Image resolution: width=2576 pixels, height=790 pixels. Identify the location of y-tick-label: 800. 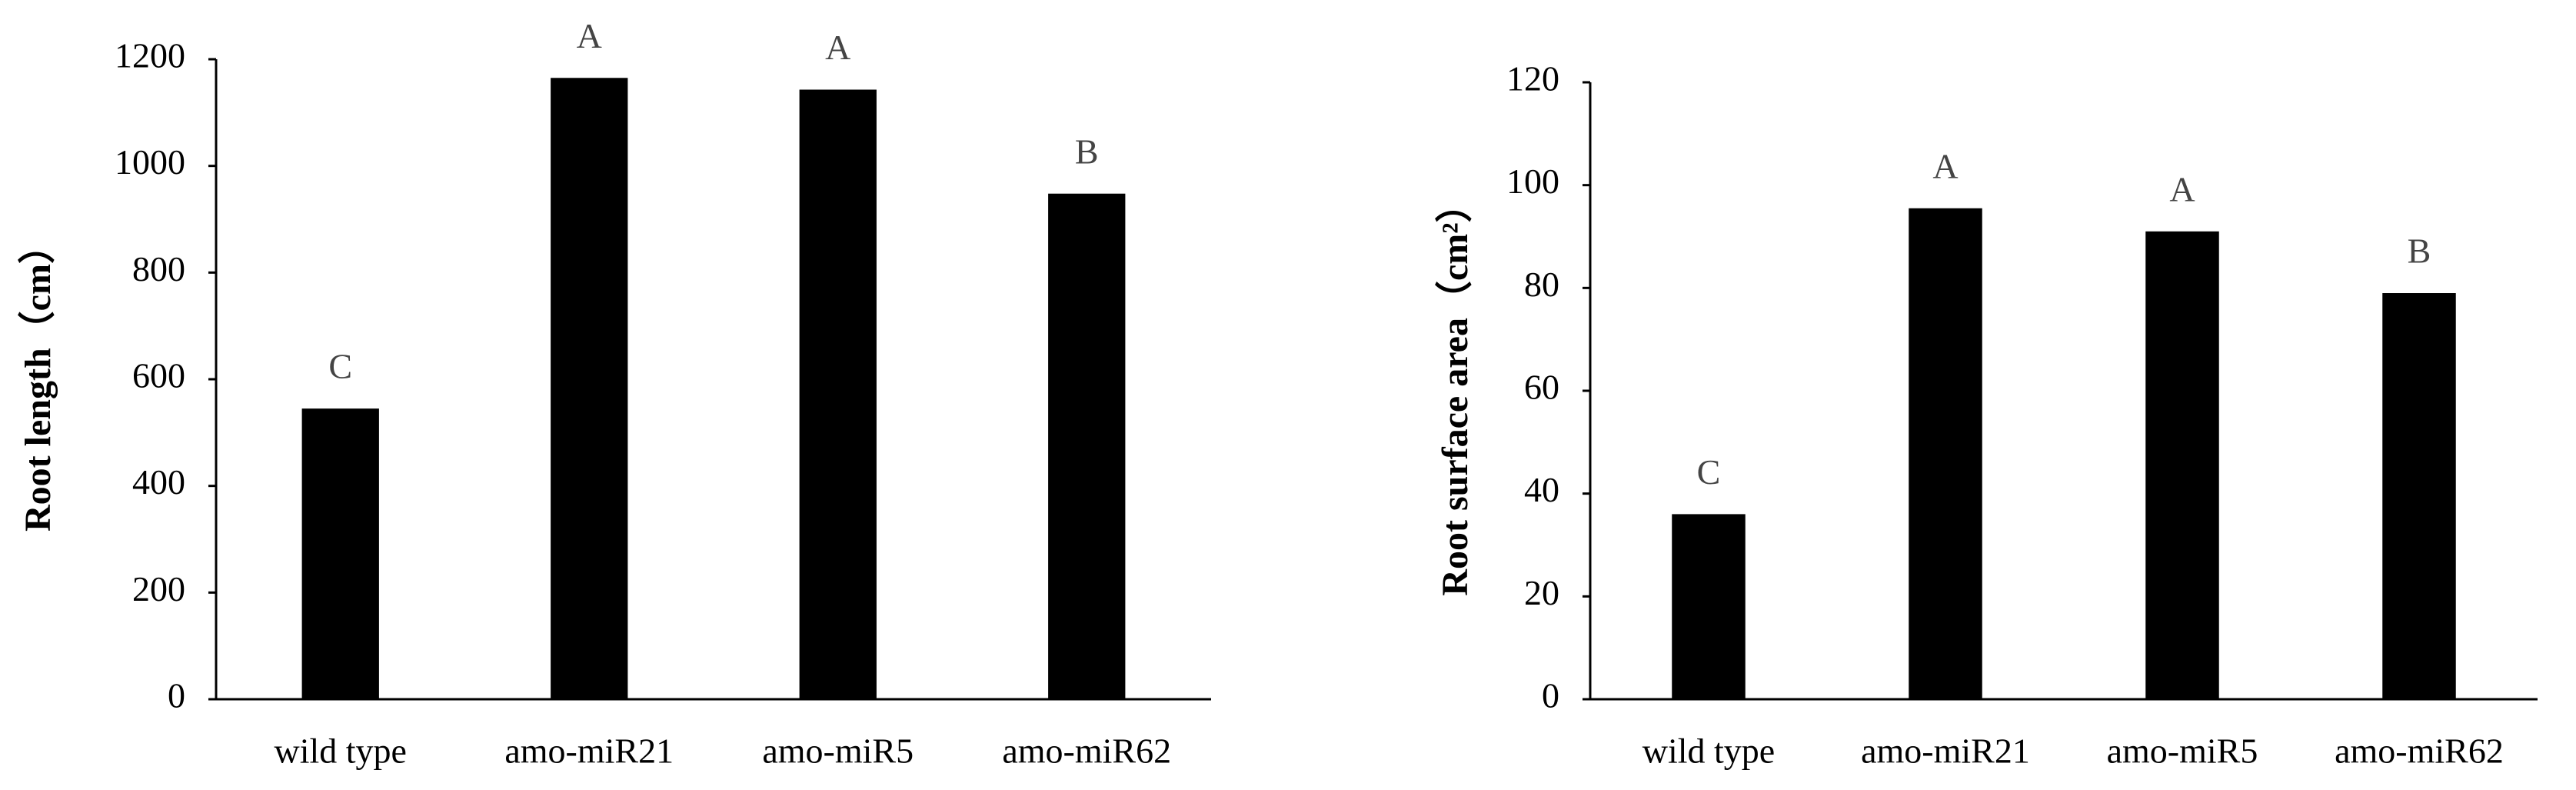
(159, 268).